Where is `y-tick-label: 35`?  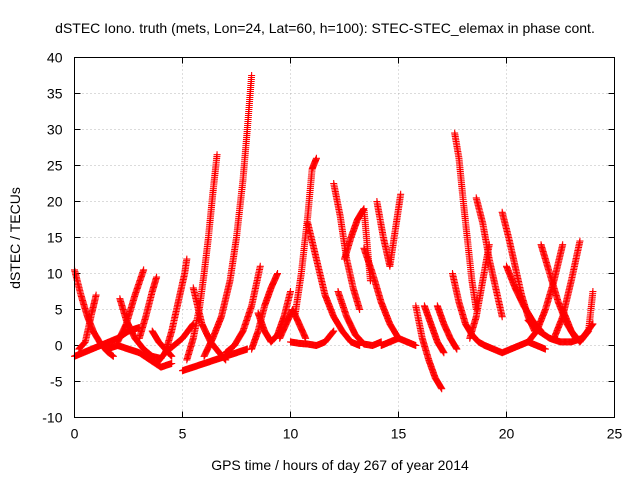
y-tick-label: 35 is located at coordinates (55, 94).